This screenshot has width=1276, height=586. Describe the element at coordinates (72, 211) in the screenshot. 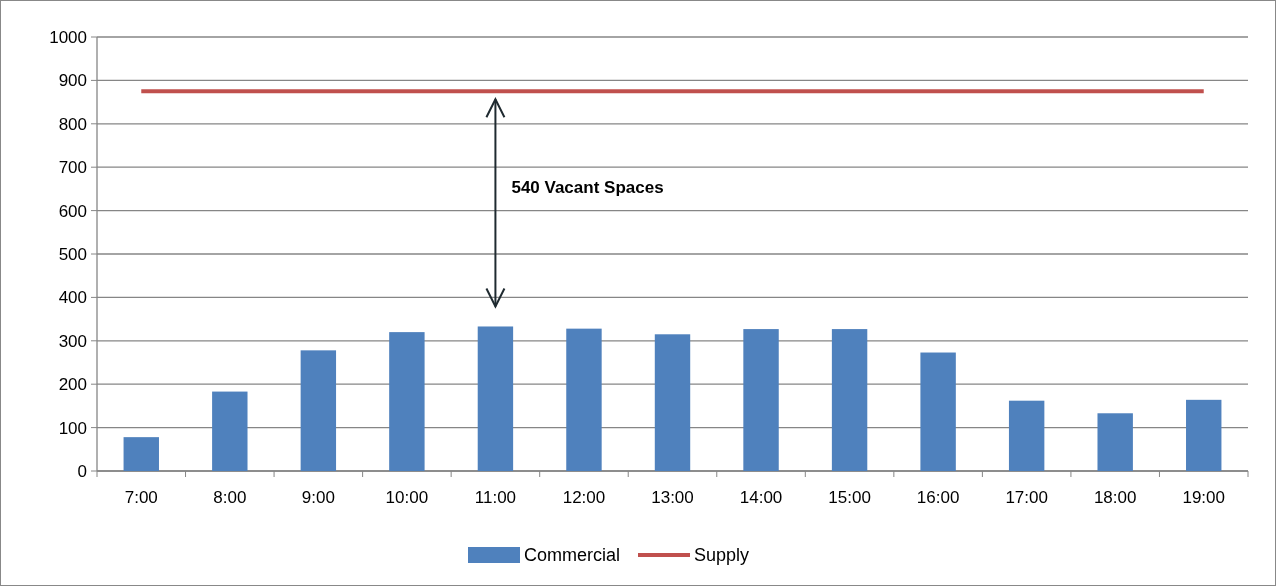

I see `y-tick-label: 600` at that location.